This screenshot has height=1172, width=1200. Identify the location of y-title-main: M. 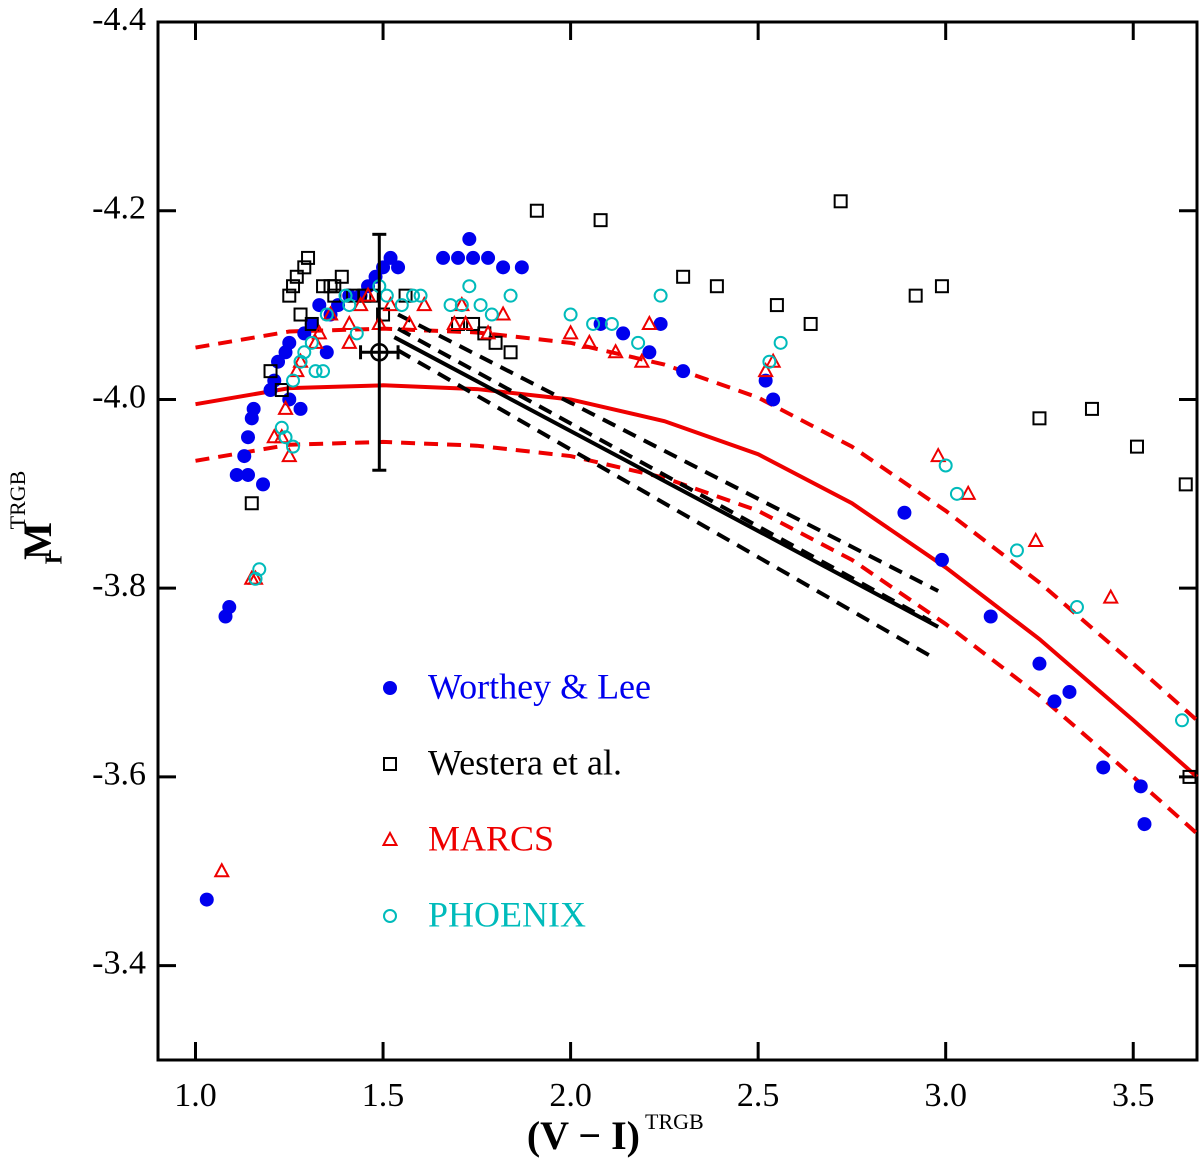
(37, 541).